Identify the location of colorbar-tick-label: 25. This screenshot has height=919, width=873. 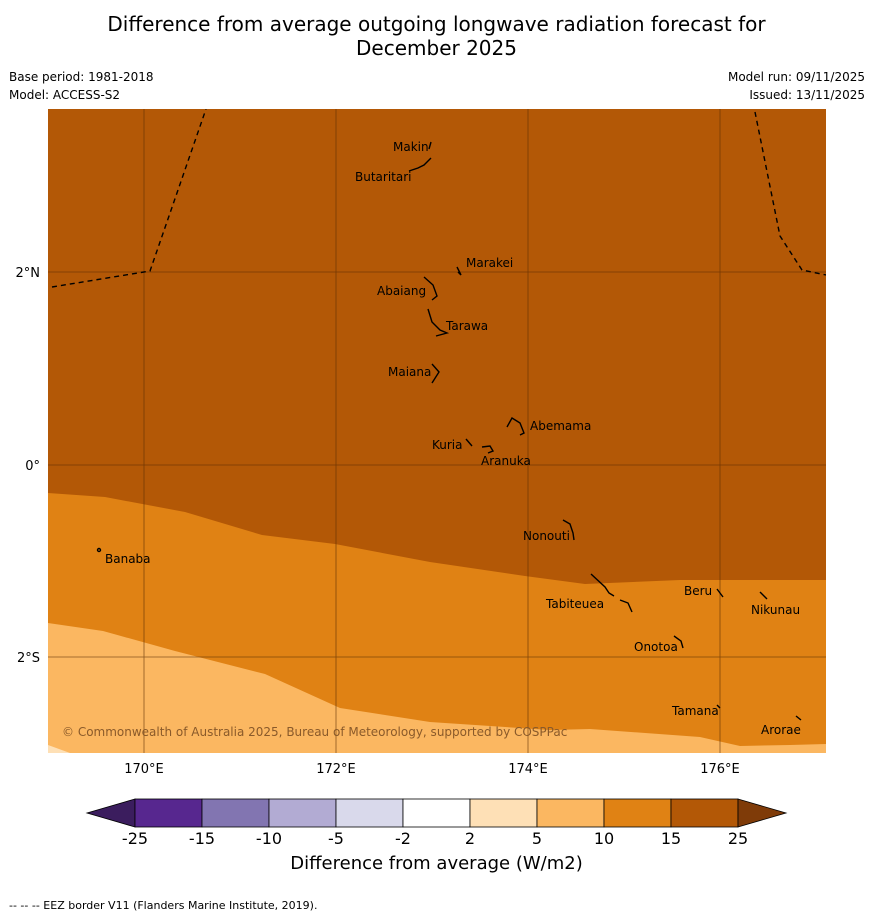
(738, 838).